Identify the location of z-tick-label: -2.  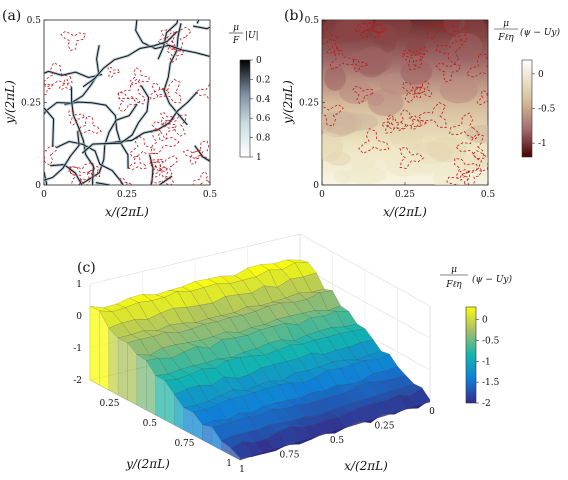
(77, 381).